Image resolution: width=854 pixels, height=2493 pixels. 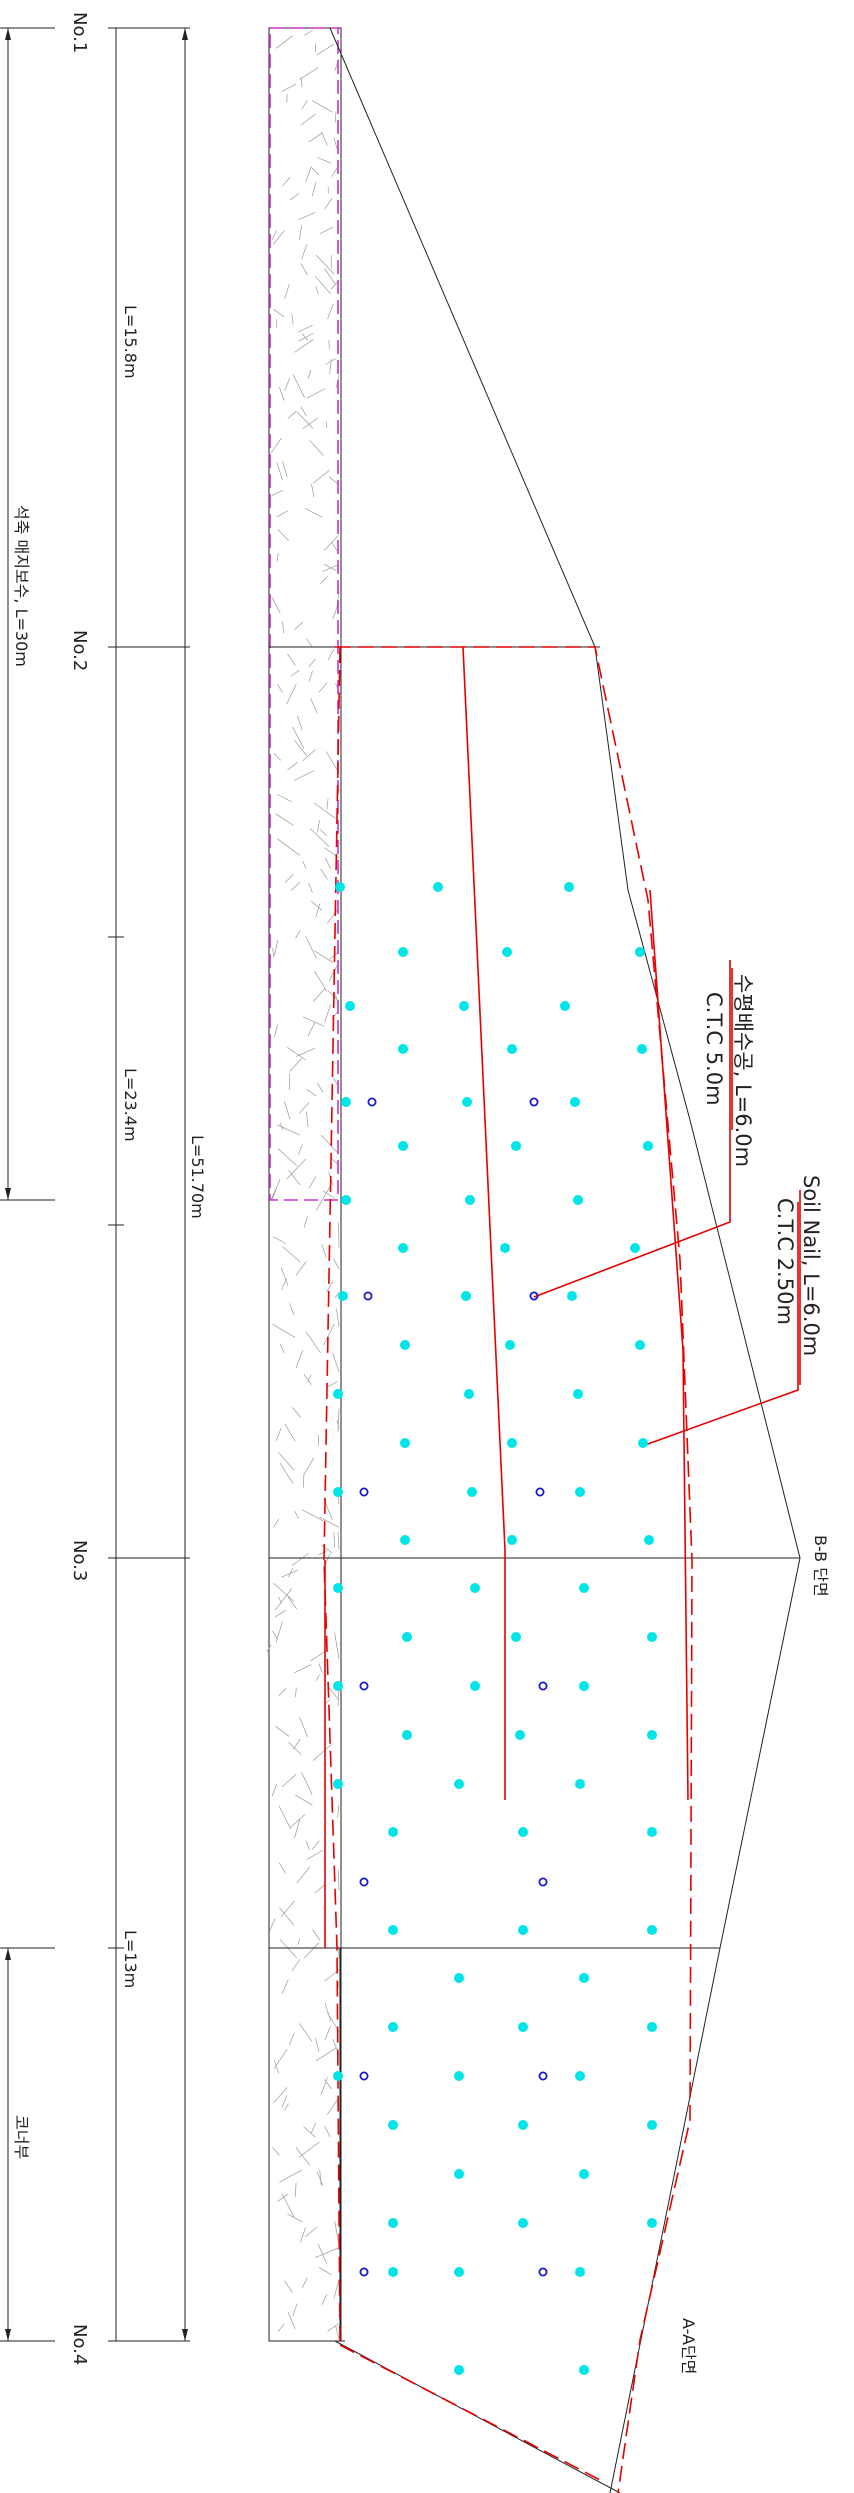 What do you see at coordinates (743, 1070) in the screenshot?
I see `drain-callout-title: 수평배수공, L=6.0m` at bounding box center [743, 1070].